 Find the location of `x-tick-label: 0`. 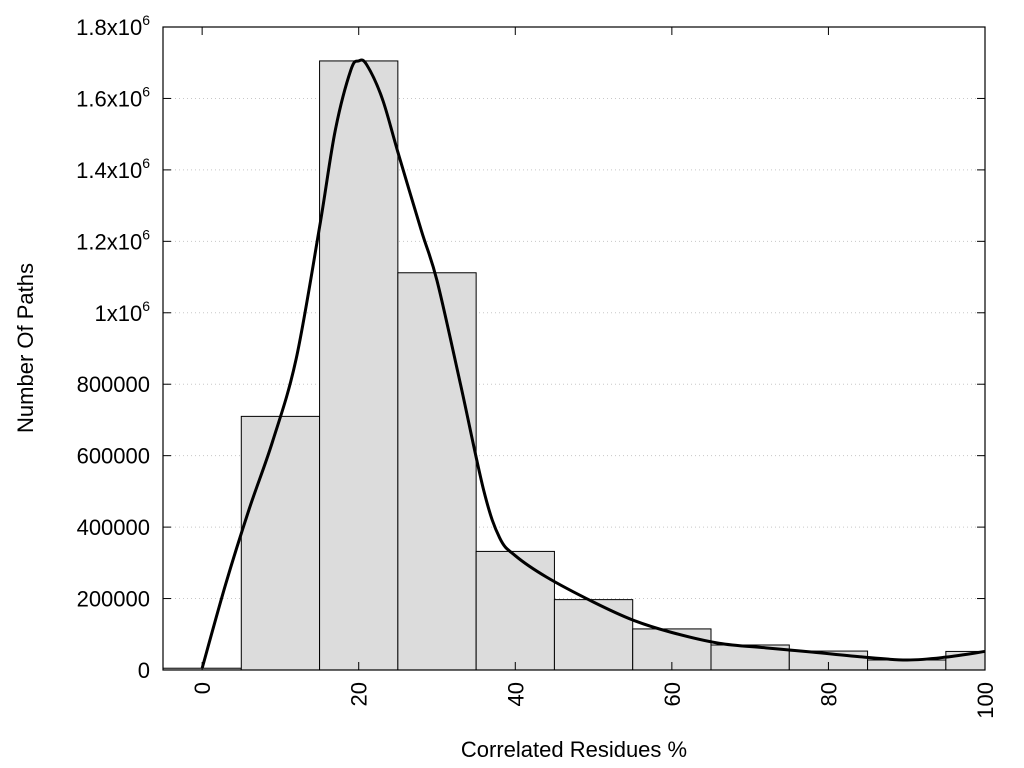

x-tick-label: 0 is located at coordinates (202, 688).